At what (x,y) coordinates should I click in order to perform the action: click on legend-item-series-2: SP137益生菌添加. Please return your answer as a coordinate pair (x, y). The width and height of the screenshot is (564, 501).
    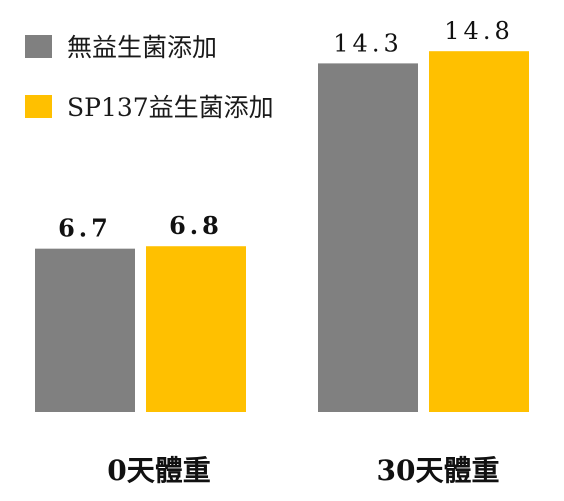
    Looking at the image, I should click on (149, 107).